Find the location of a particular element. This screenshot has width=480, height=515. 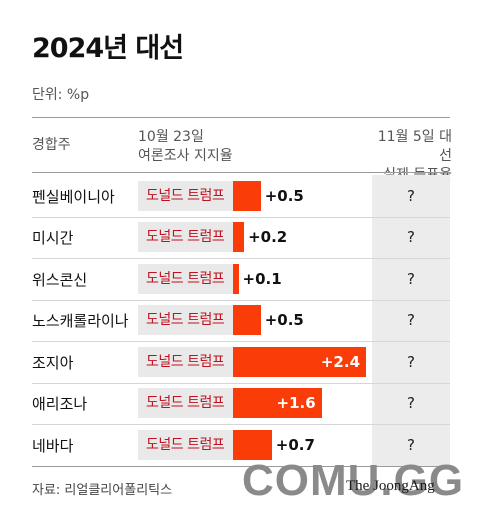

state-name: 미시간 is located at coordinates (53, 238).